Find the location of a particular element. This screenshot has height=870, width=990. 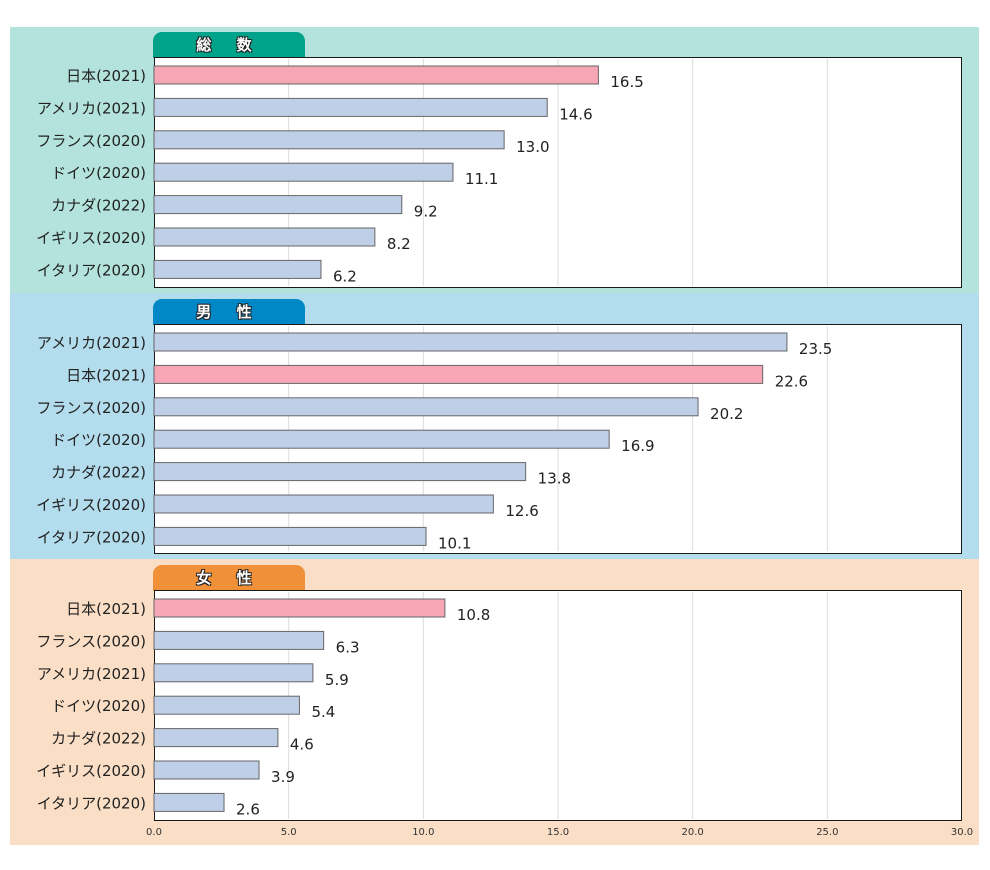

value-label: 6.2 is located at coordinates (345, 276).